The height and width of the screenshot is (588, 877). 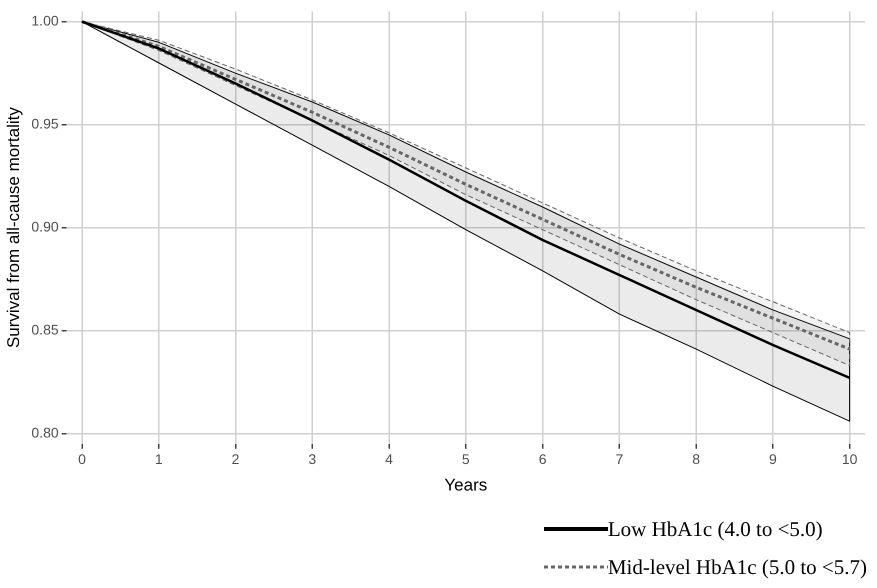 What do you see at coordinates (45, 124) in the screenshot?
I see `y-tick-label: 0.95` at bounding box center [45, 124].